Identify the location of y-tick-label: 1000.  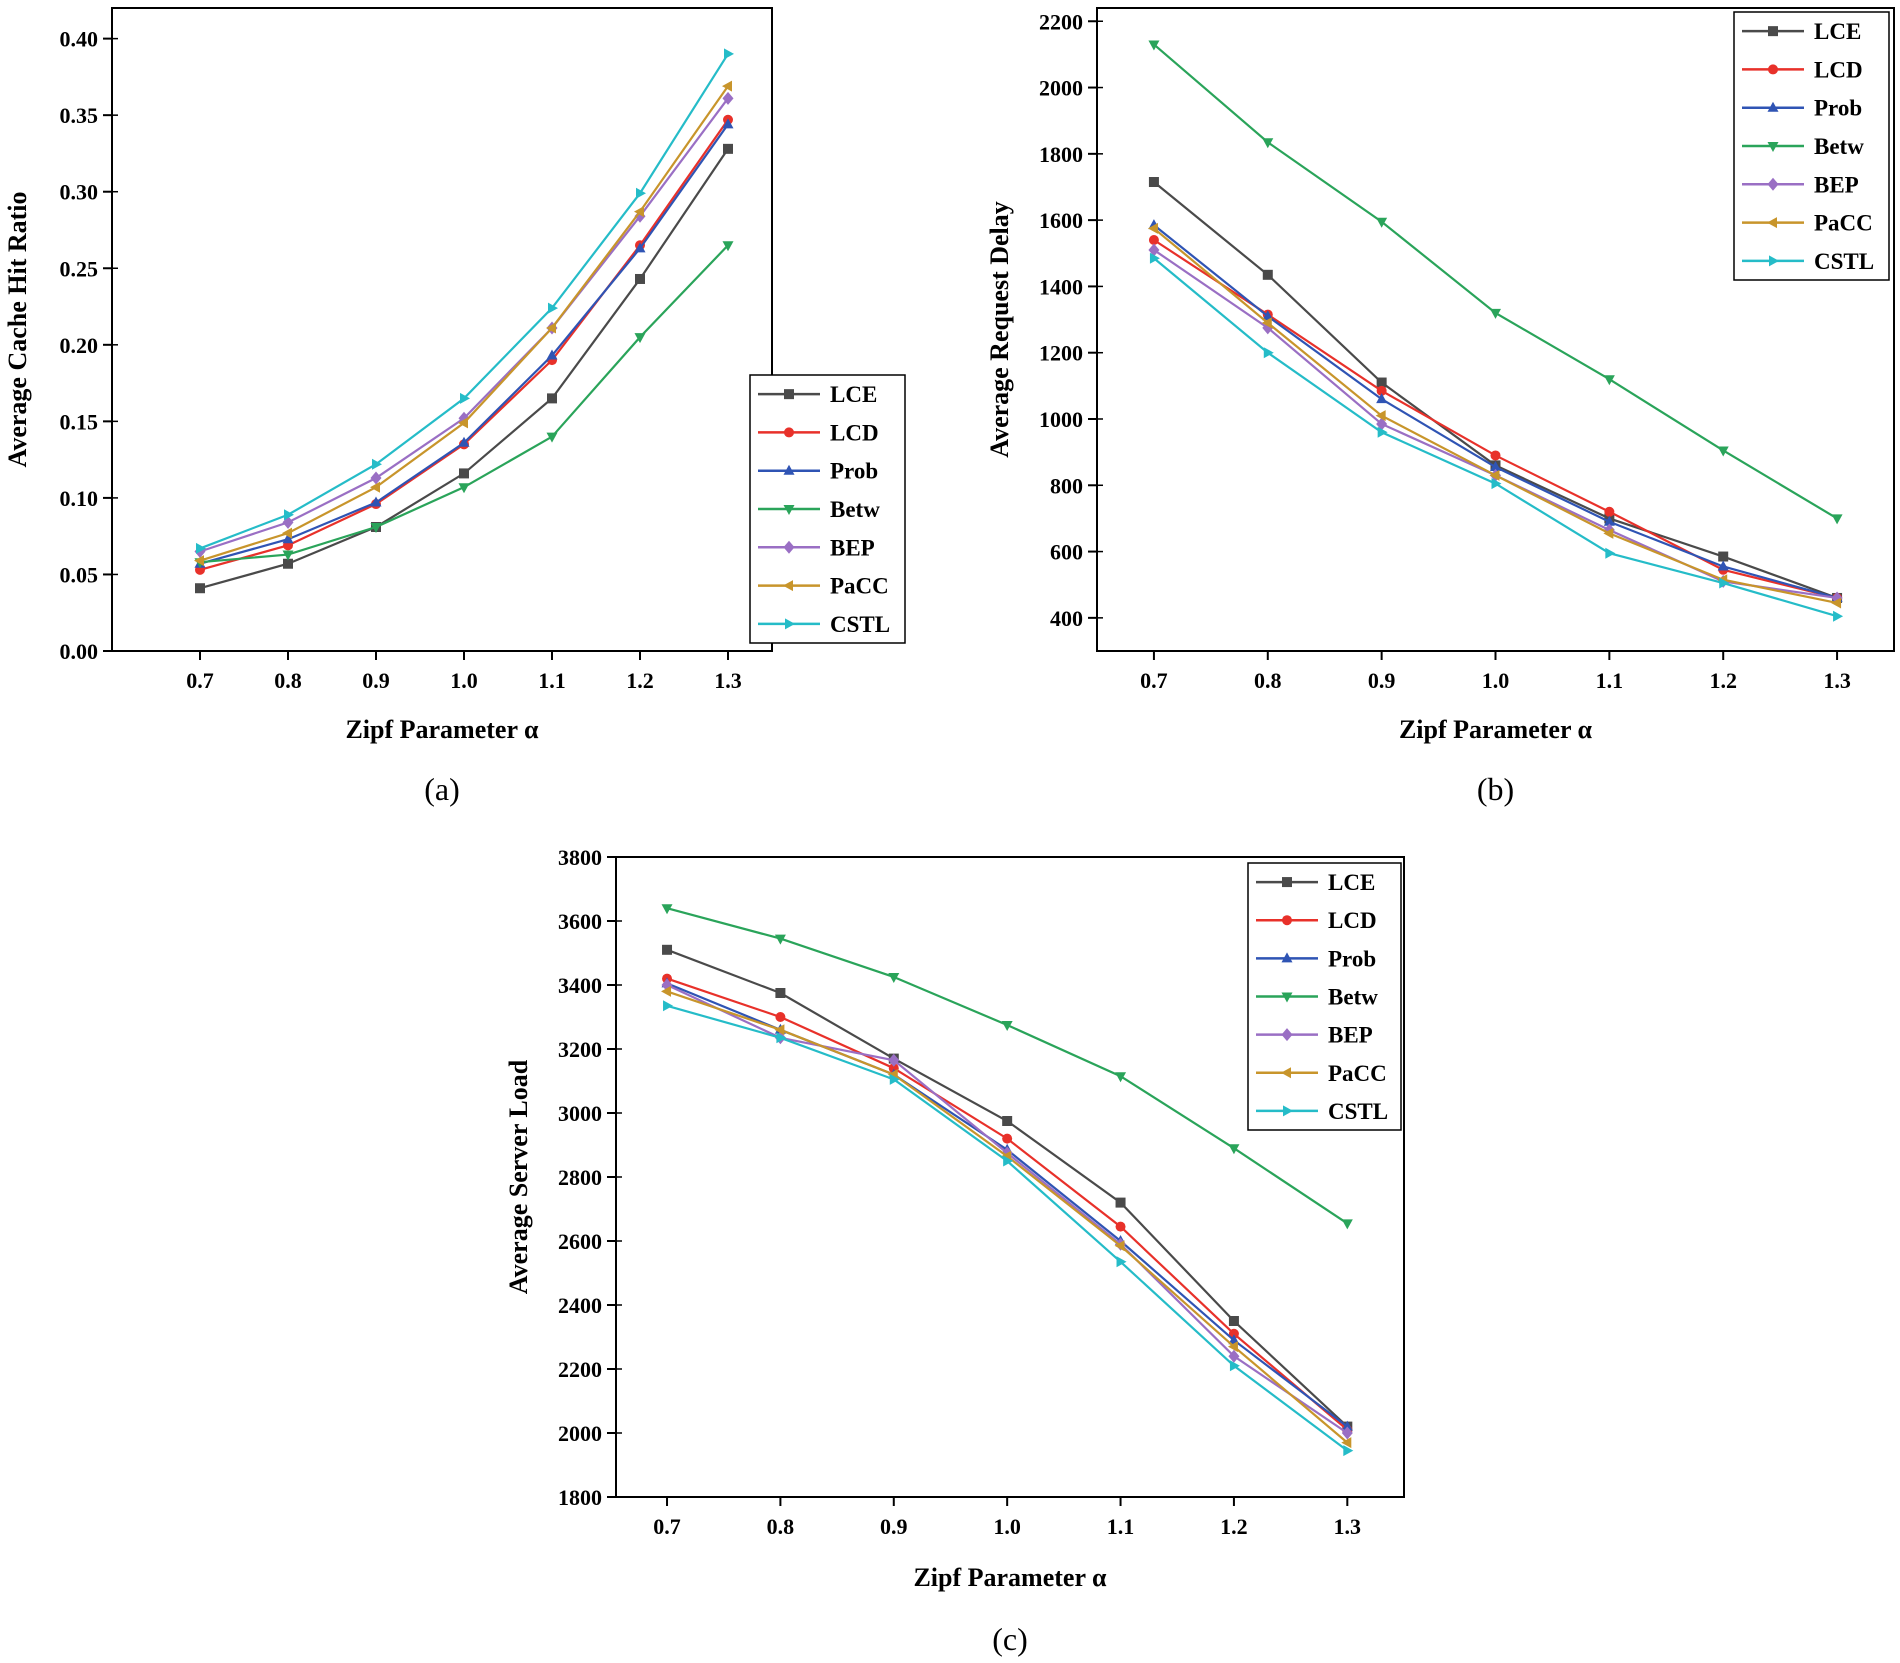
(1061, 419).